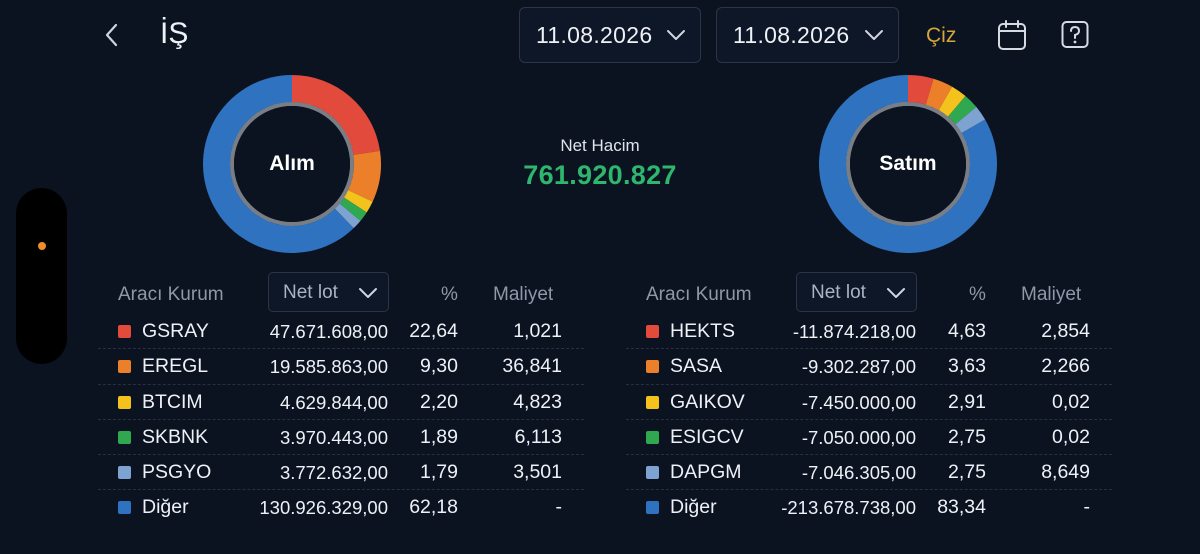 The width and height of the screenshot is (1200, 554). I want to click on start-date-select: 11.08.2026, so click(610, 35).